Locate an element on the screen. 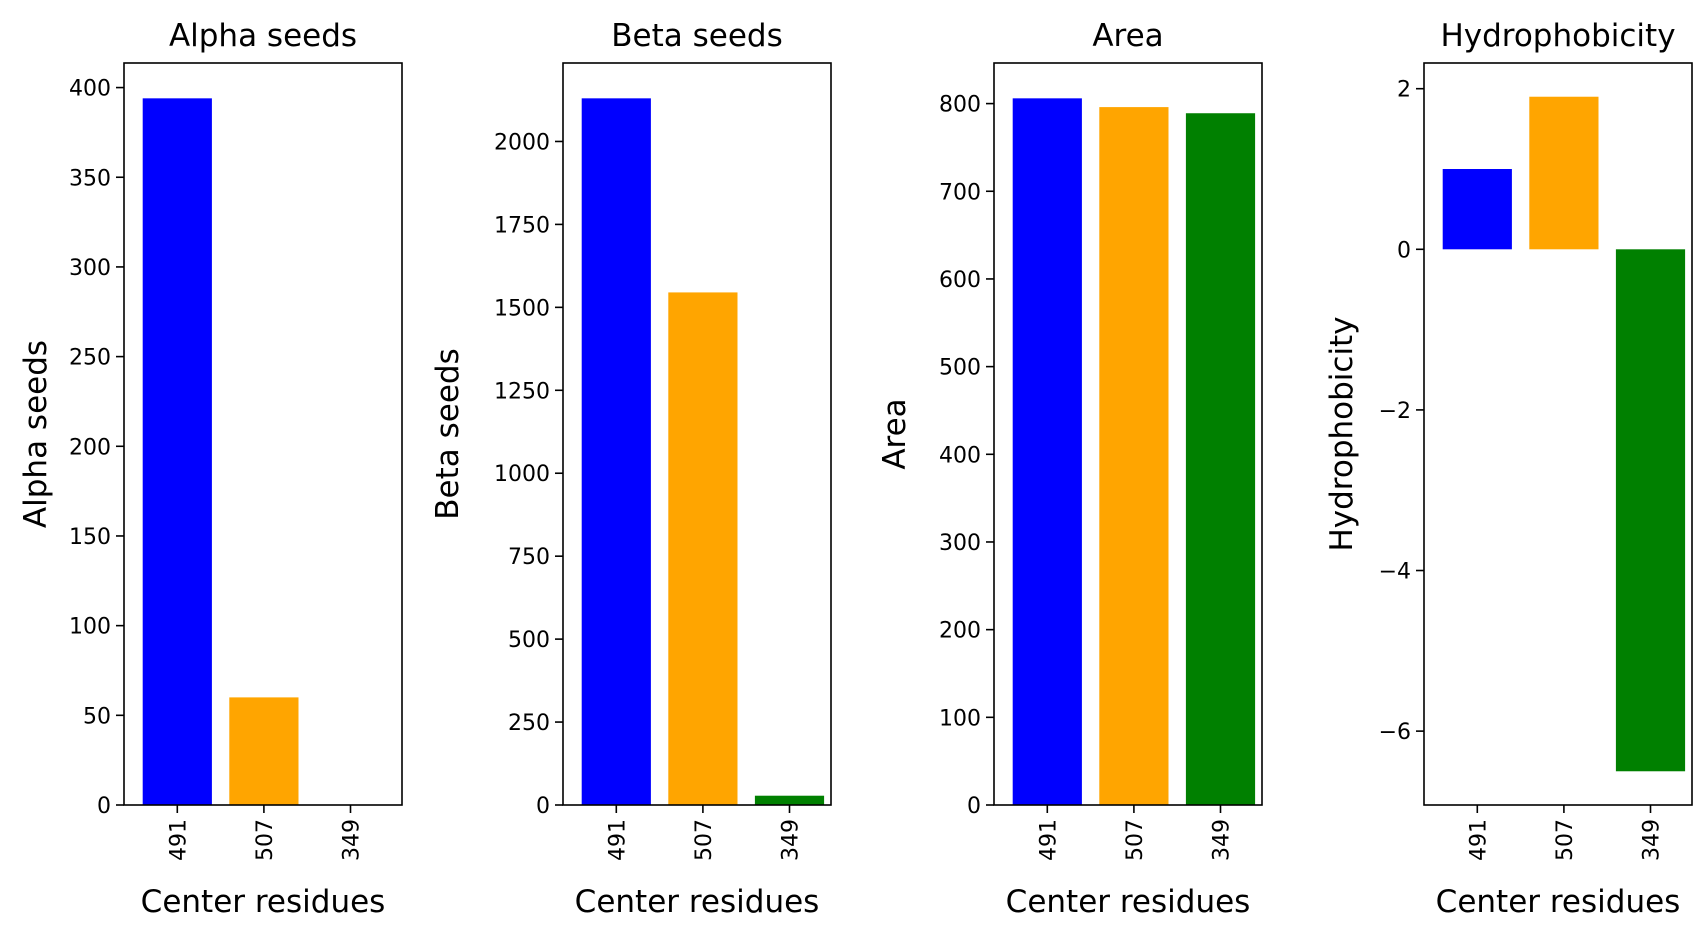 The image size is (1706, 937). y-tick-label: 1750 is located at coordinates (522, 225).